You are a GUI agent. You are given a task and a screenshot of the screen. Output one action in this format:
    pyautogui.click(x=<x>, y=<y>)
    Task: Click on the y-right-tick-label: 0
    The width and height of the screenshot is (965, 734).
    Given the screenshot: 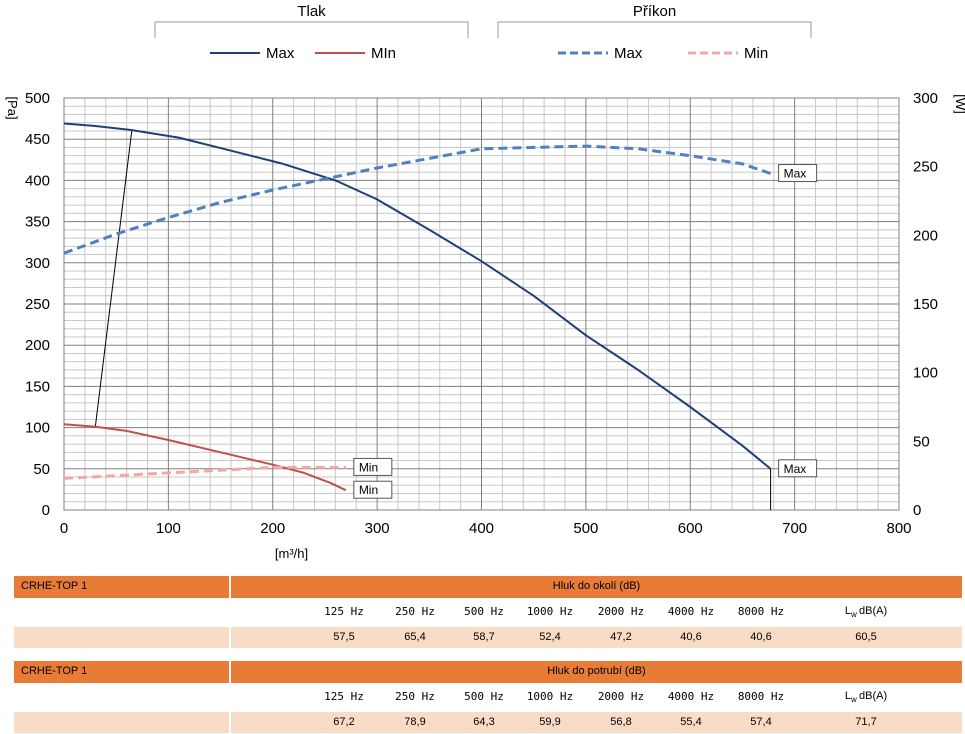 What is the action you would take?
    pyautogui.click(x=917, y=510)
    